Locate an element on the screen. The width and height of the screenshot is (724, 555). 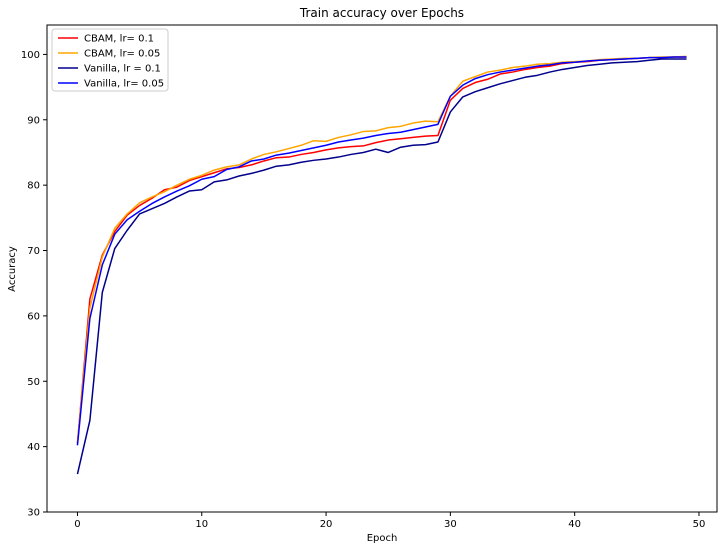
y-tick-label: 70 is located at coordinates (33, 251).